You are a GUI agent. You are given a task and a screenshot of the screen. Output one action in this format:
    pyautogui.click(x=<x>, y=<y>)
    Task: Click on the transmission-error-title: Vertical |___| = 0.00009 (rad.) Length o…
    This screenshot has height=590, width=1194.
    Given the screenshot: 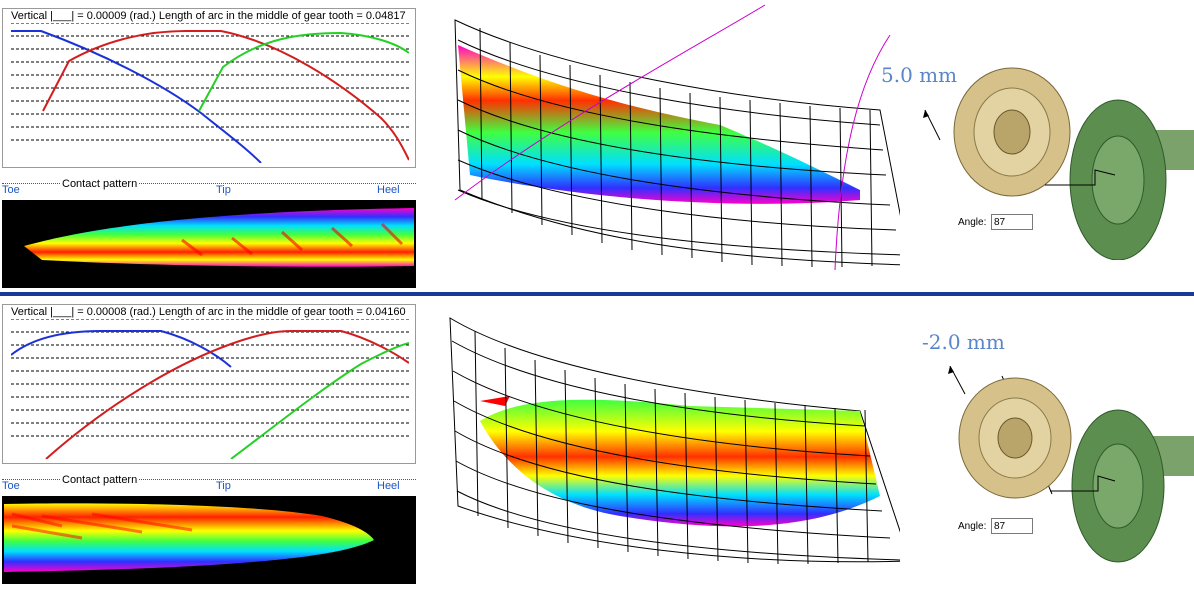 What is the action you would take?
    pyautogui.click(x=208, y=16)
    